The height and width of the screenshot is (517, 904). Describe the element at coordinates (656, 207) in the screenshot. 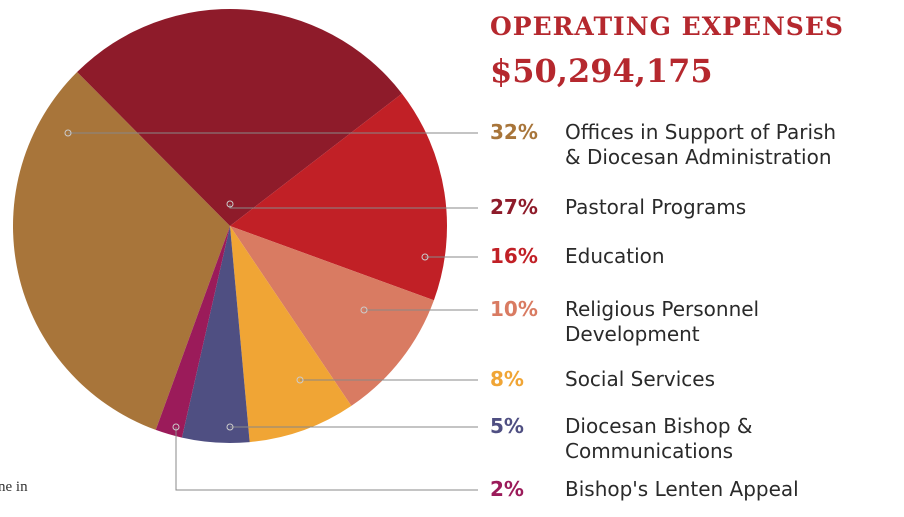

I see `legend-label: Pastoral Programs` at that location.